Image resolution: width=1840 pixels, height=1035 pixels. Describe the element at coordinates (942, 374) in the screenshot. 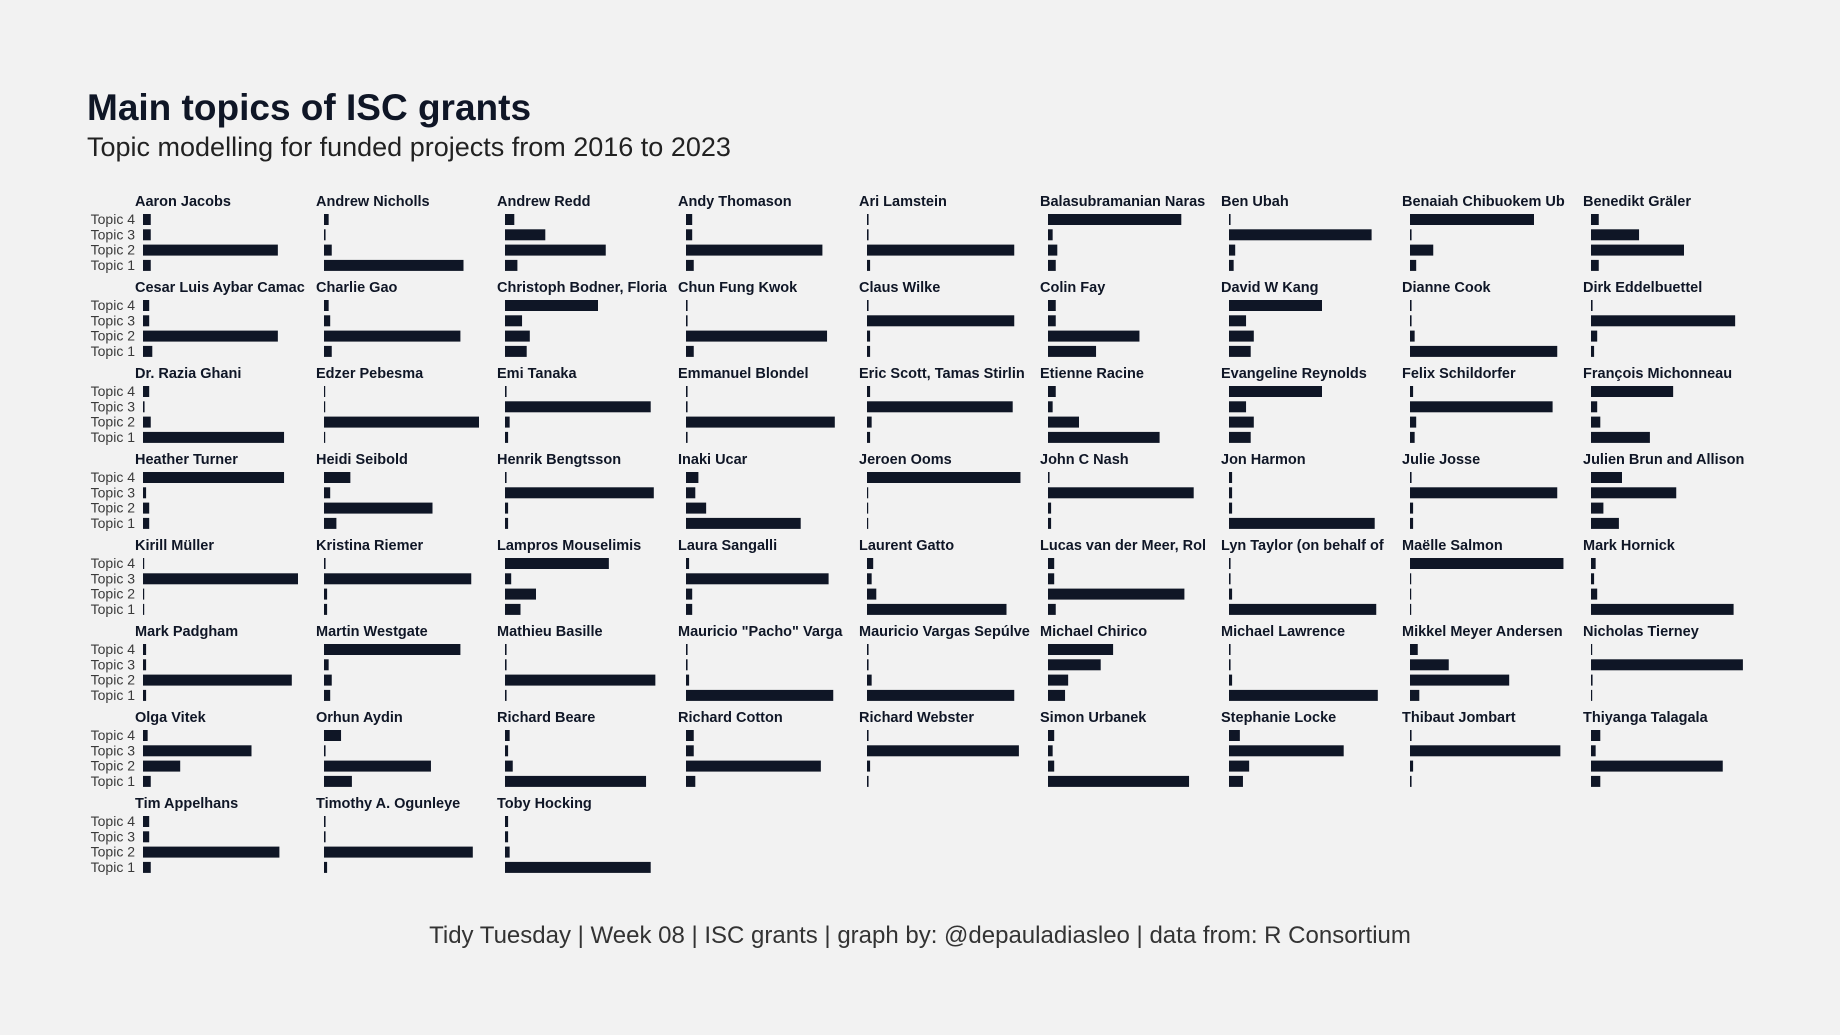

I see `facet-title: Eric Scott, Tamas Stirlin` at that location.